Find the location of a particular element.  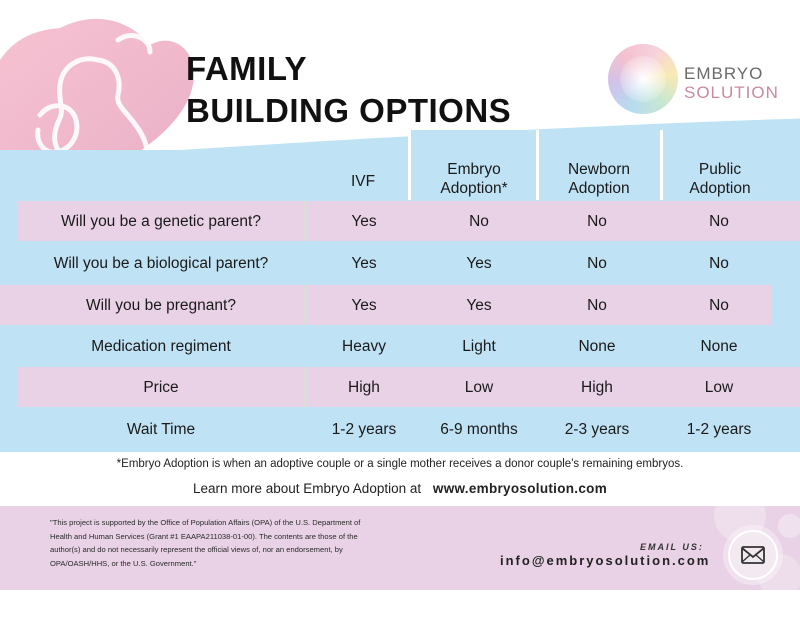

email-label: EMAIL US: is located at coordinates (672, 547).